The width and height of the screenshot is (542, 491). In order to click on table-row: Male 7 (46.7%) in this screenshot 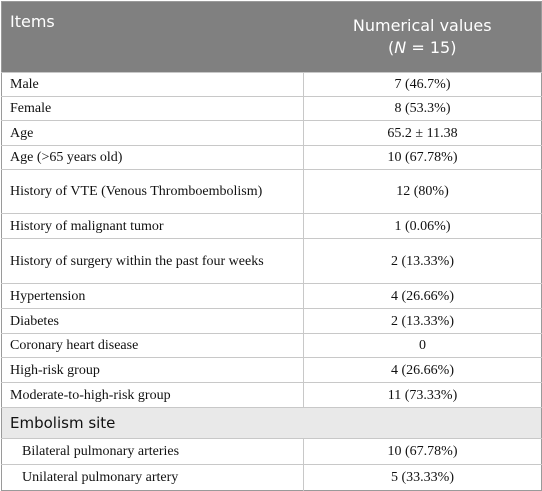, I will do `click(271, 84)`.